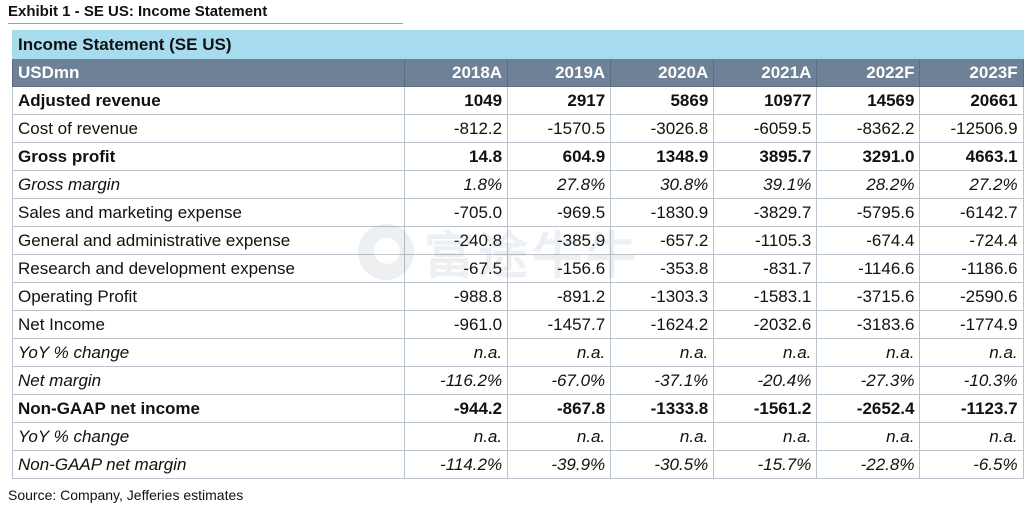 The width and height of the screenshot is (1035, 509). Describe the element at coordinates (456, 324) in the screenshot. I see `row-value: -961.0` at that location.